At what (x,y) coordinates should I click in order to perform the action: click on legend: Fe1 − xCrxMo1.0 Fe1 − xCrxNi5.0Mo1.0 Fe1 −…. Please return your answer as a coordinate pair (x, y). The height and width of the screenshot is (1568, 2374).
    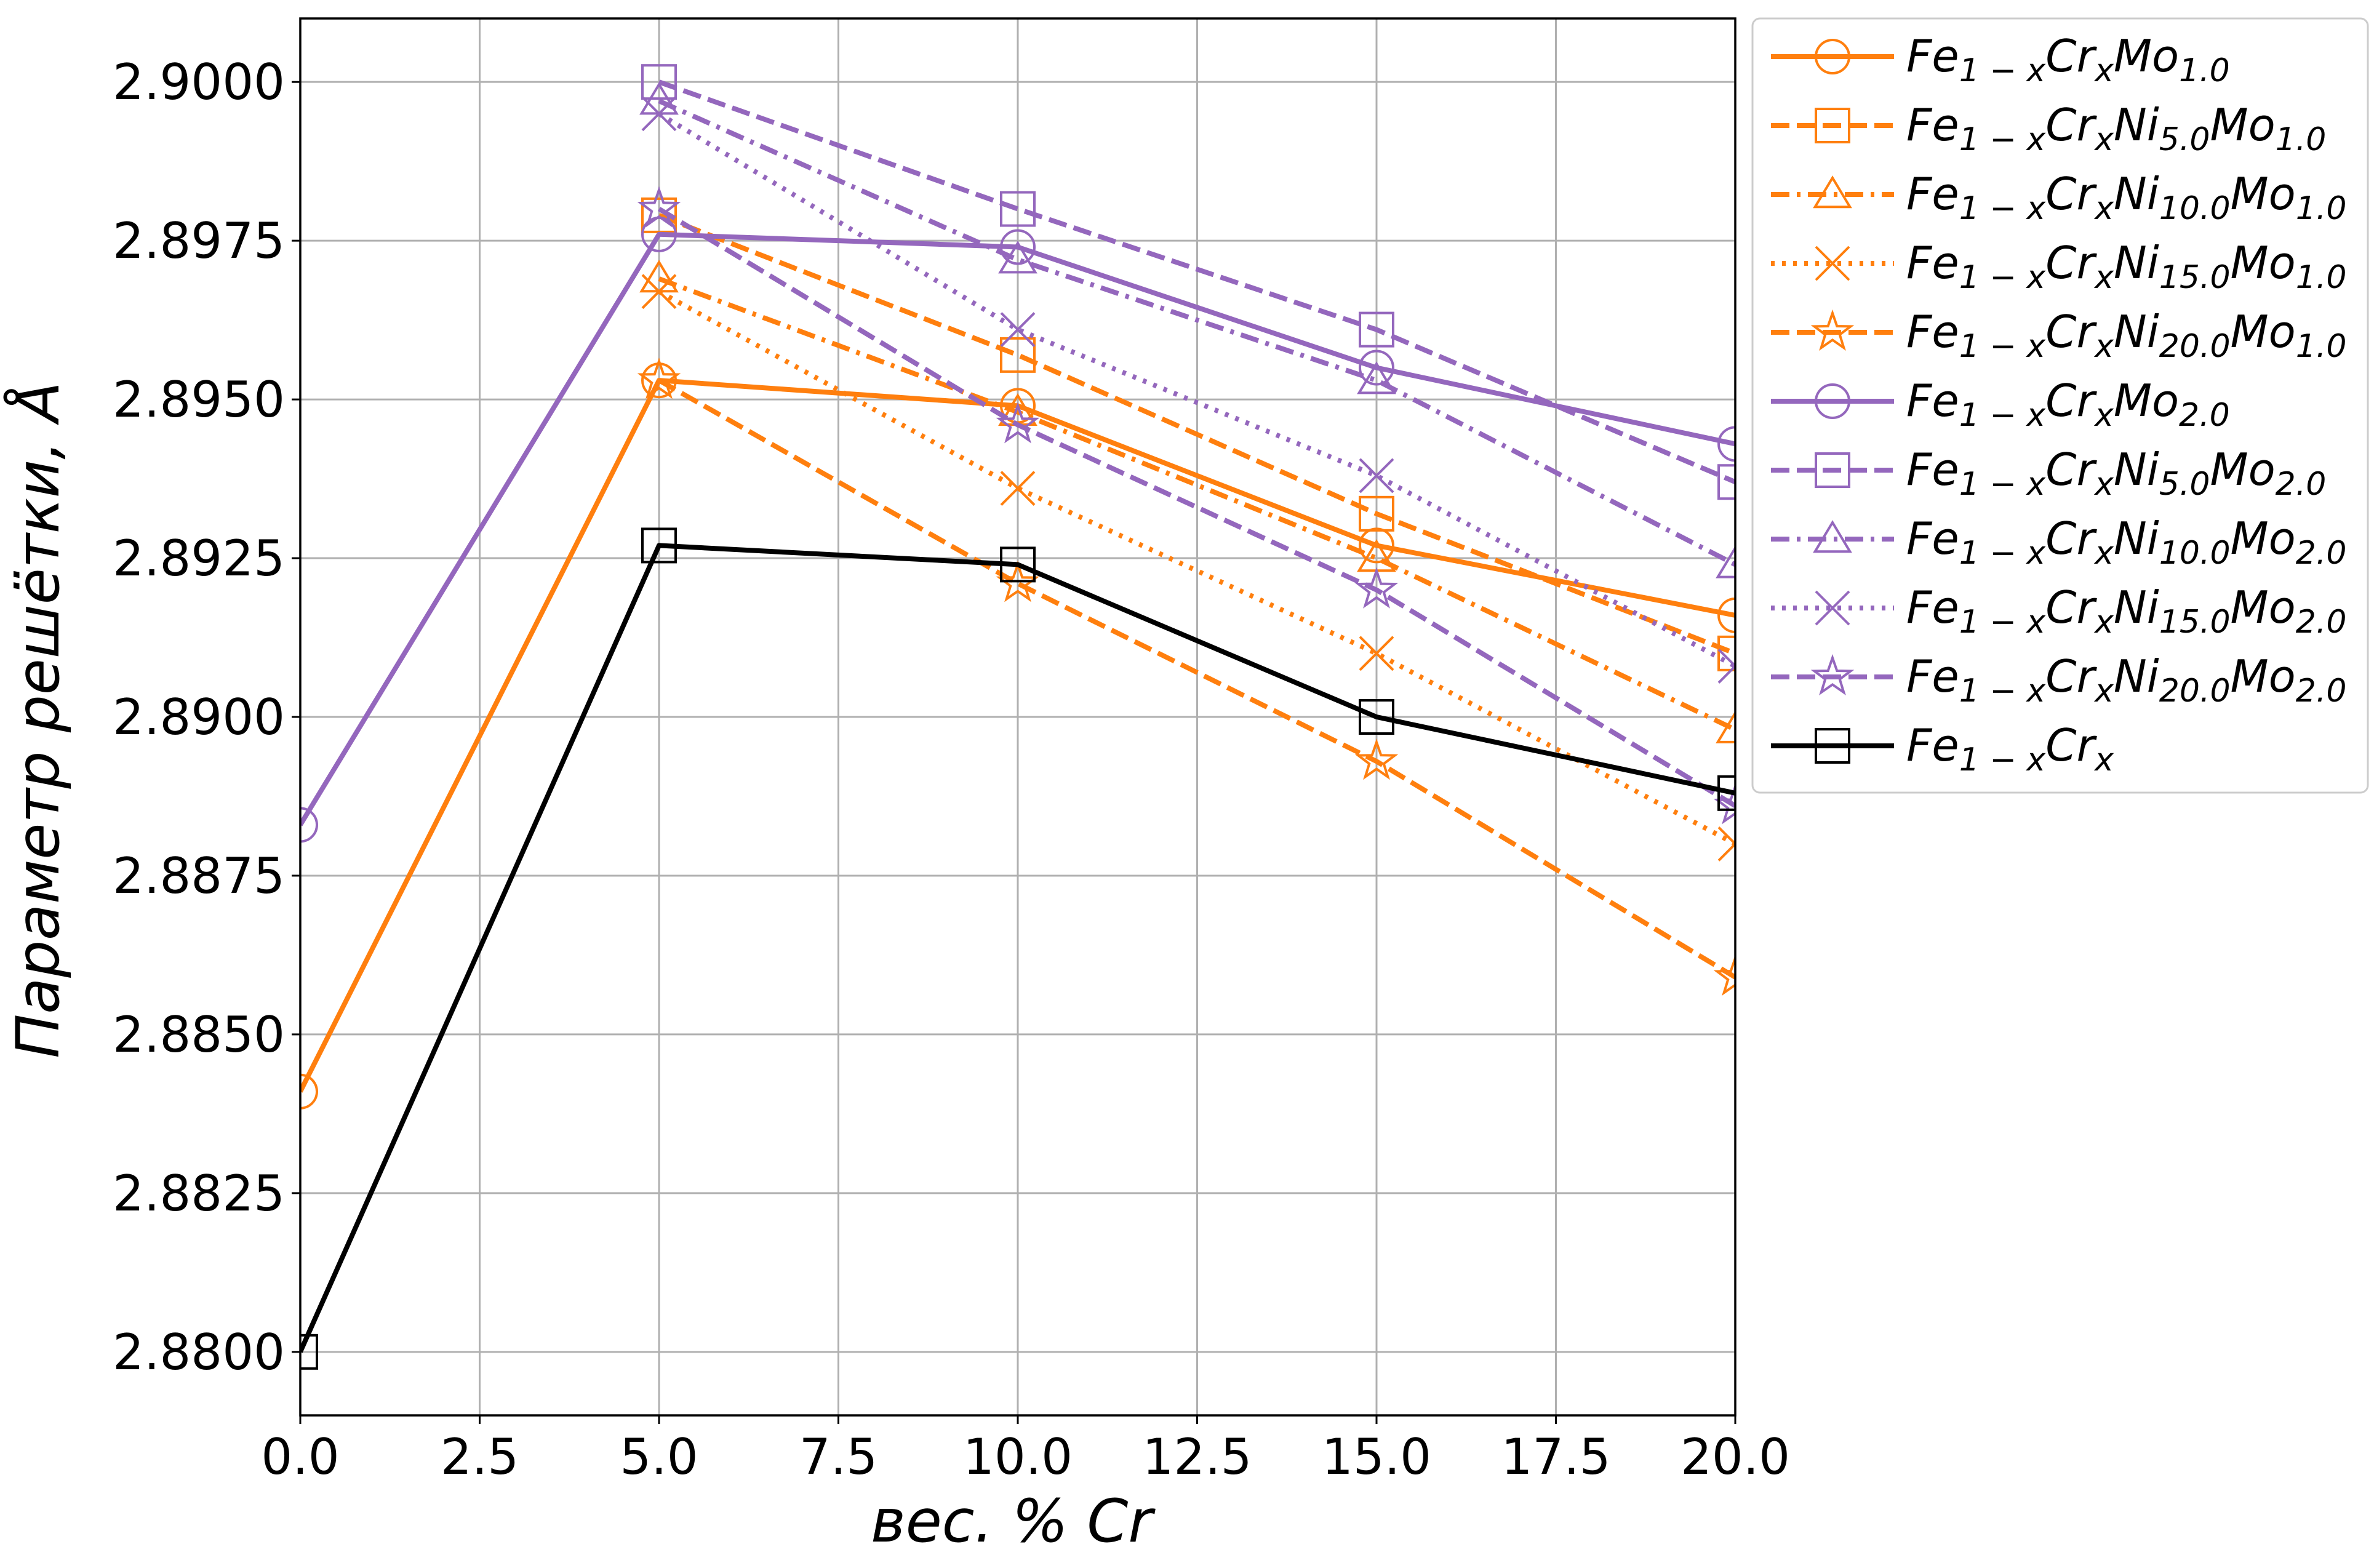
    Looking at the image, I should click on (2060, 405).